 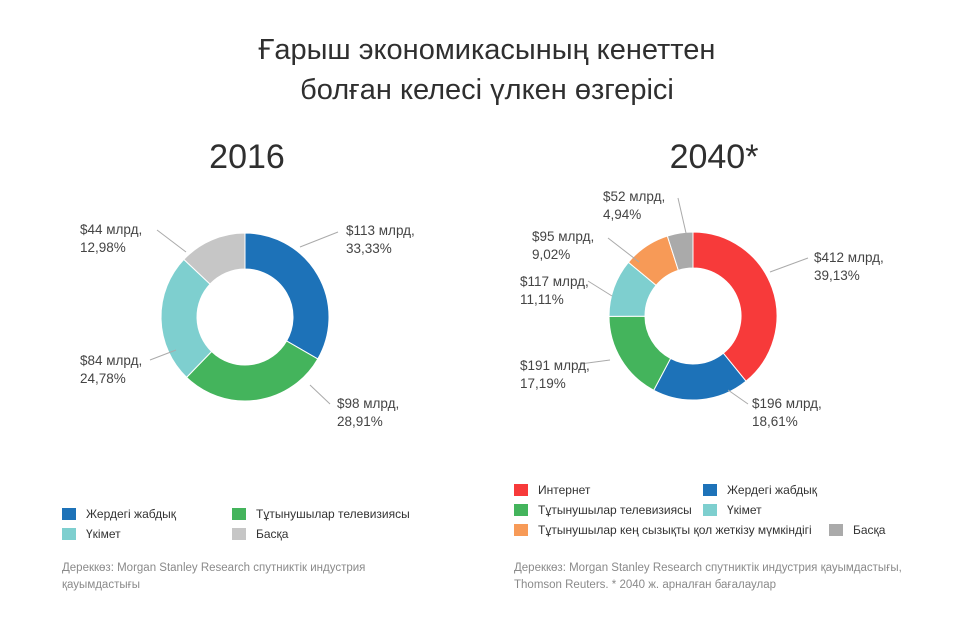 What do you see at coordinates (787, 403) in the screenshot?
I see `data-label-value-infrastructure: $196 млрд,` at bounding box center [787, 403].